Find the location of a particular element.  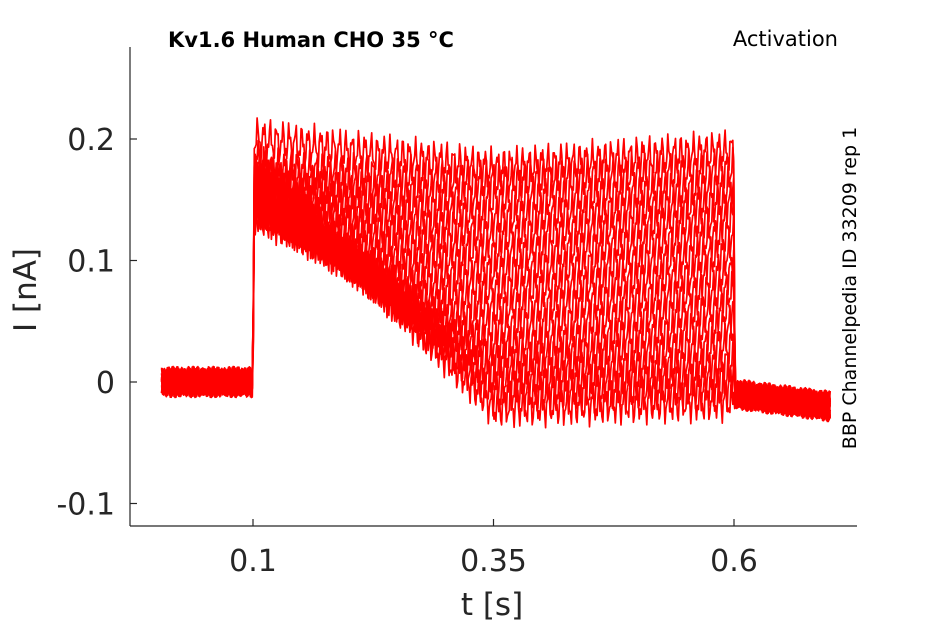

y-tick-label: -0.1 is located at coordinates (85, 505).